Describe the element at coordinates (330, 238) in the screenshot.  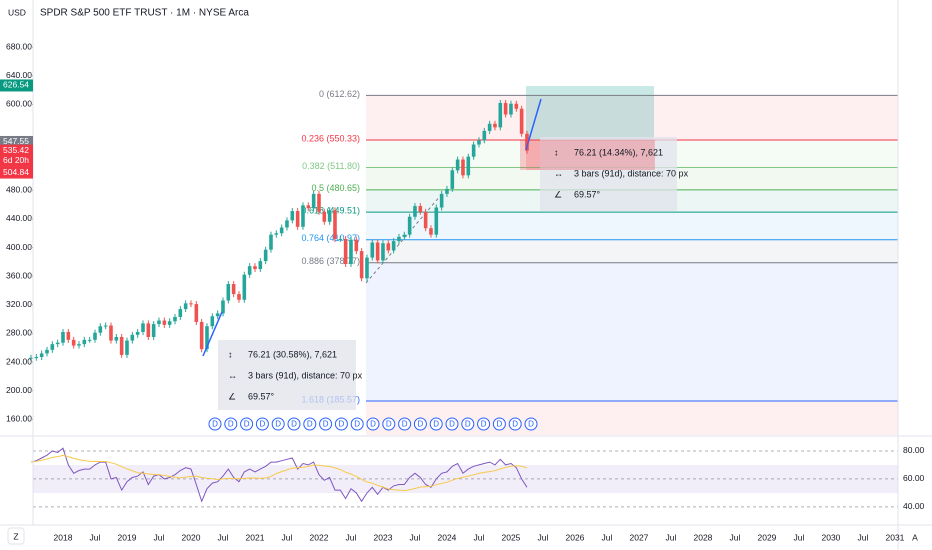
I see `fib-label: 0.764 (410.97)` at that location.